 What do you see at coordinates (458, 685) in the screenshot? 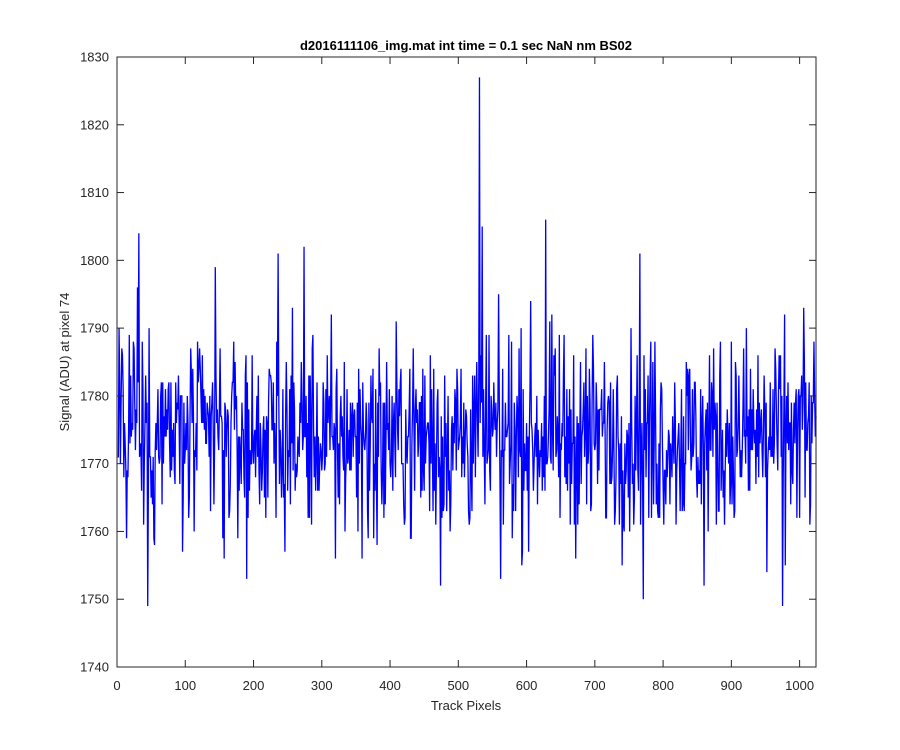
I see `x-tick-label: 500` at bounding box center [458, 685].